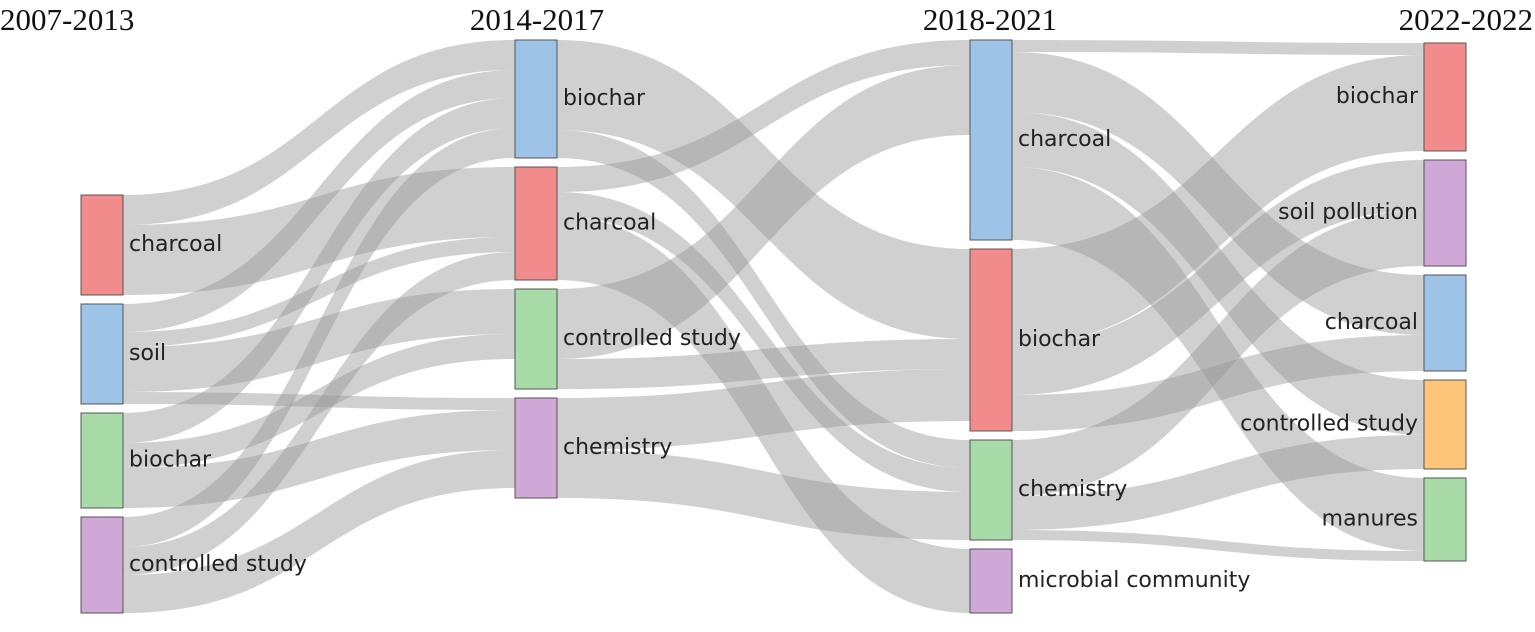  What do you see at coordinates (1134, 580) in the screenshot?
I see `node-label: microbial community` at bounding box center [1134, 580].